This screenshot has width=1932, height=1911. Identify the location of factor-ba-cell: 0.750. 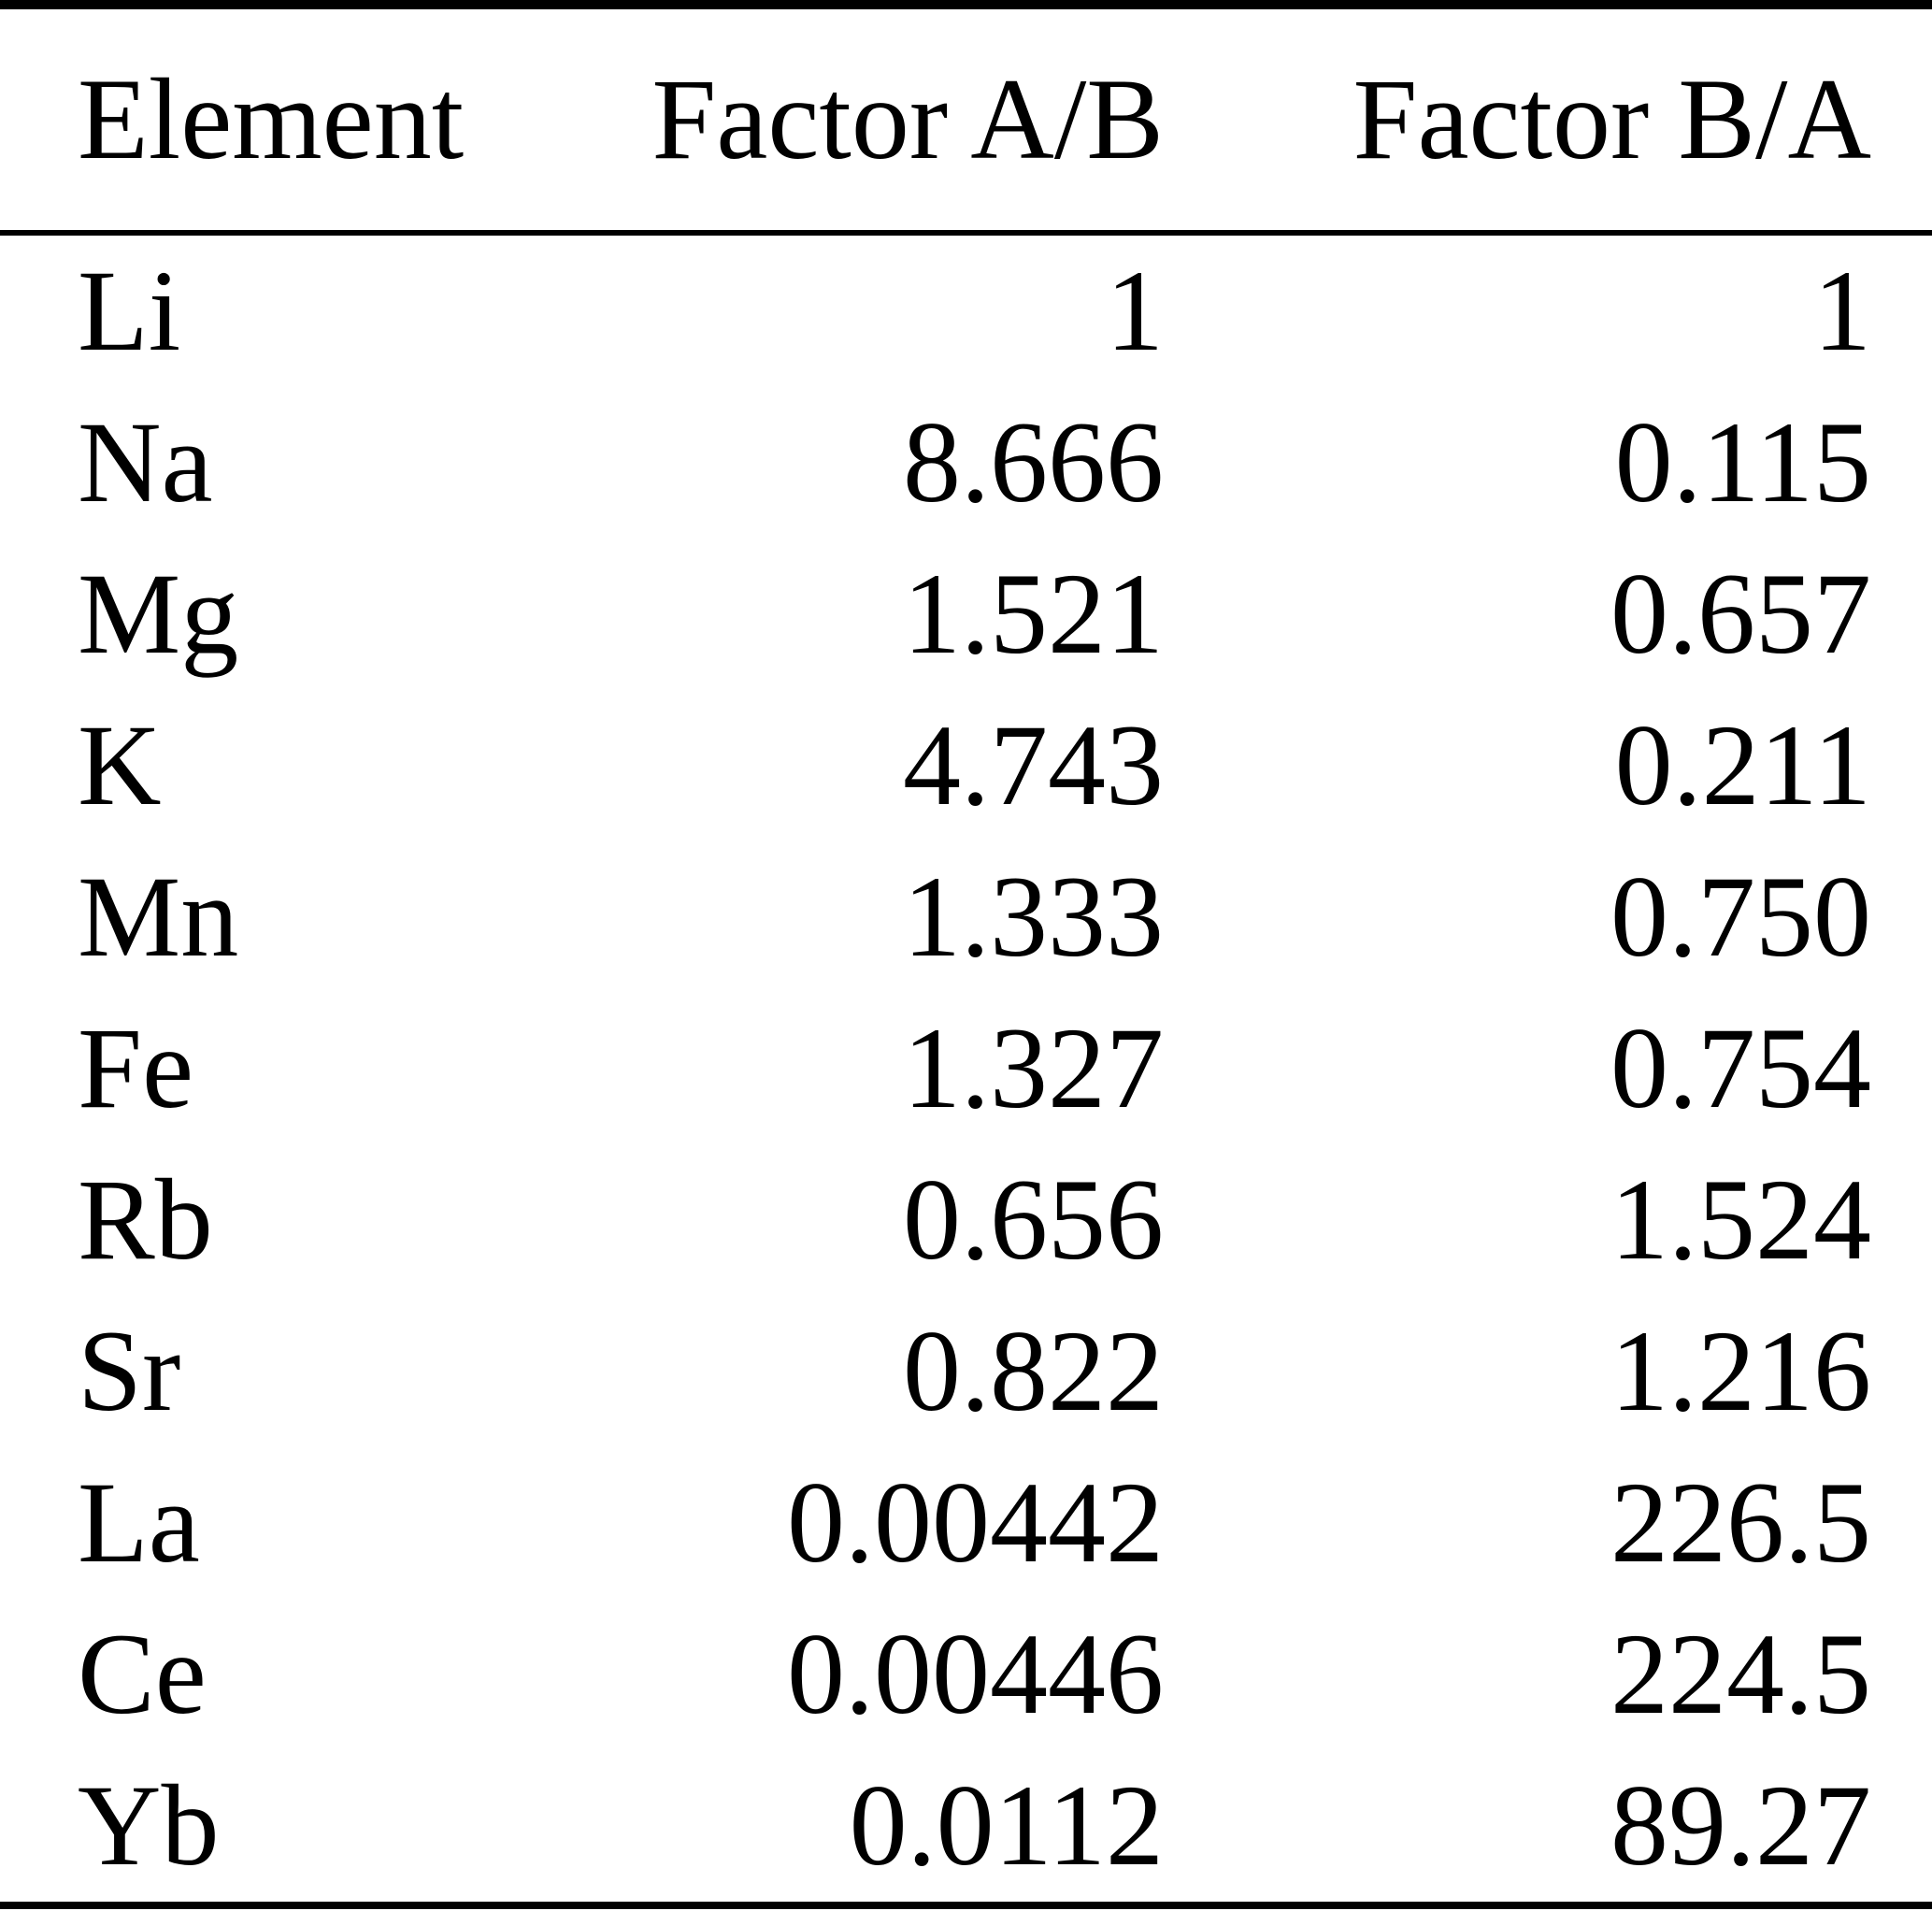
(1740, 917).